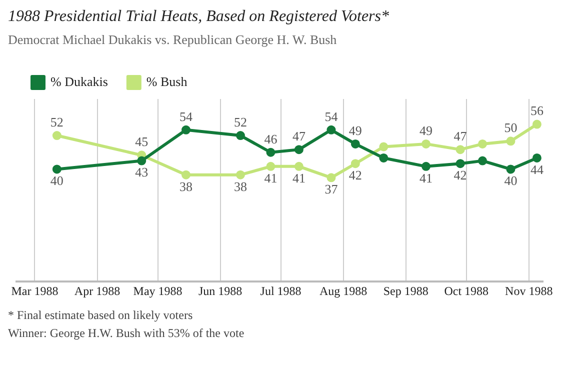 This screenshot has height=365, width=567. Describe the element at coordinates (141, 172) in the screenshot. I see `data-label: 43` at that location.